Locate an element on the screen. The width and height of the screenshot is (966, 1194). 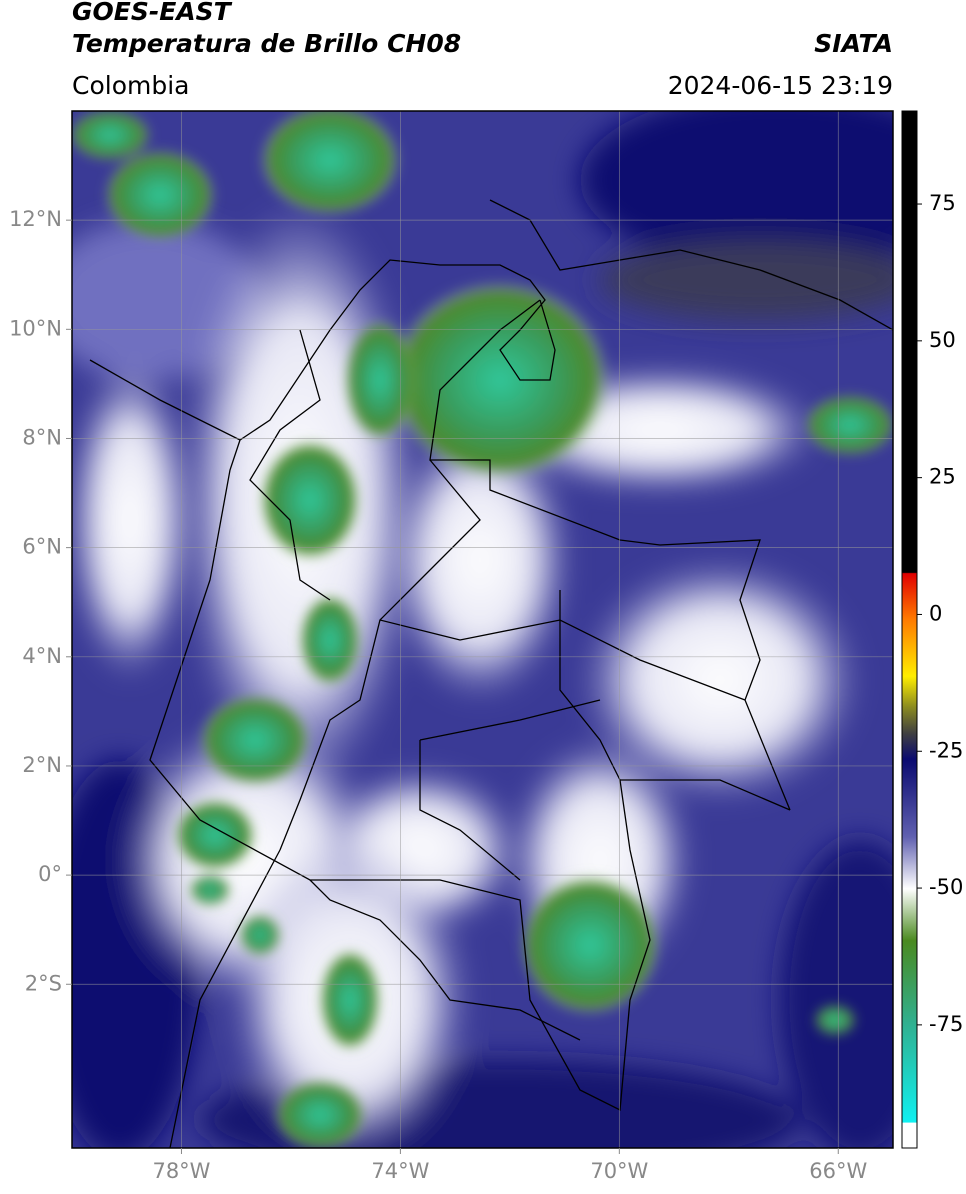
y-tick-label: 2°N is located at coordinates (42, 765).